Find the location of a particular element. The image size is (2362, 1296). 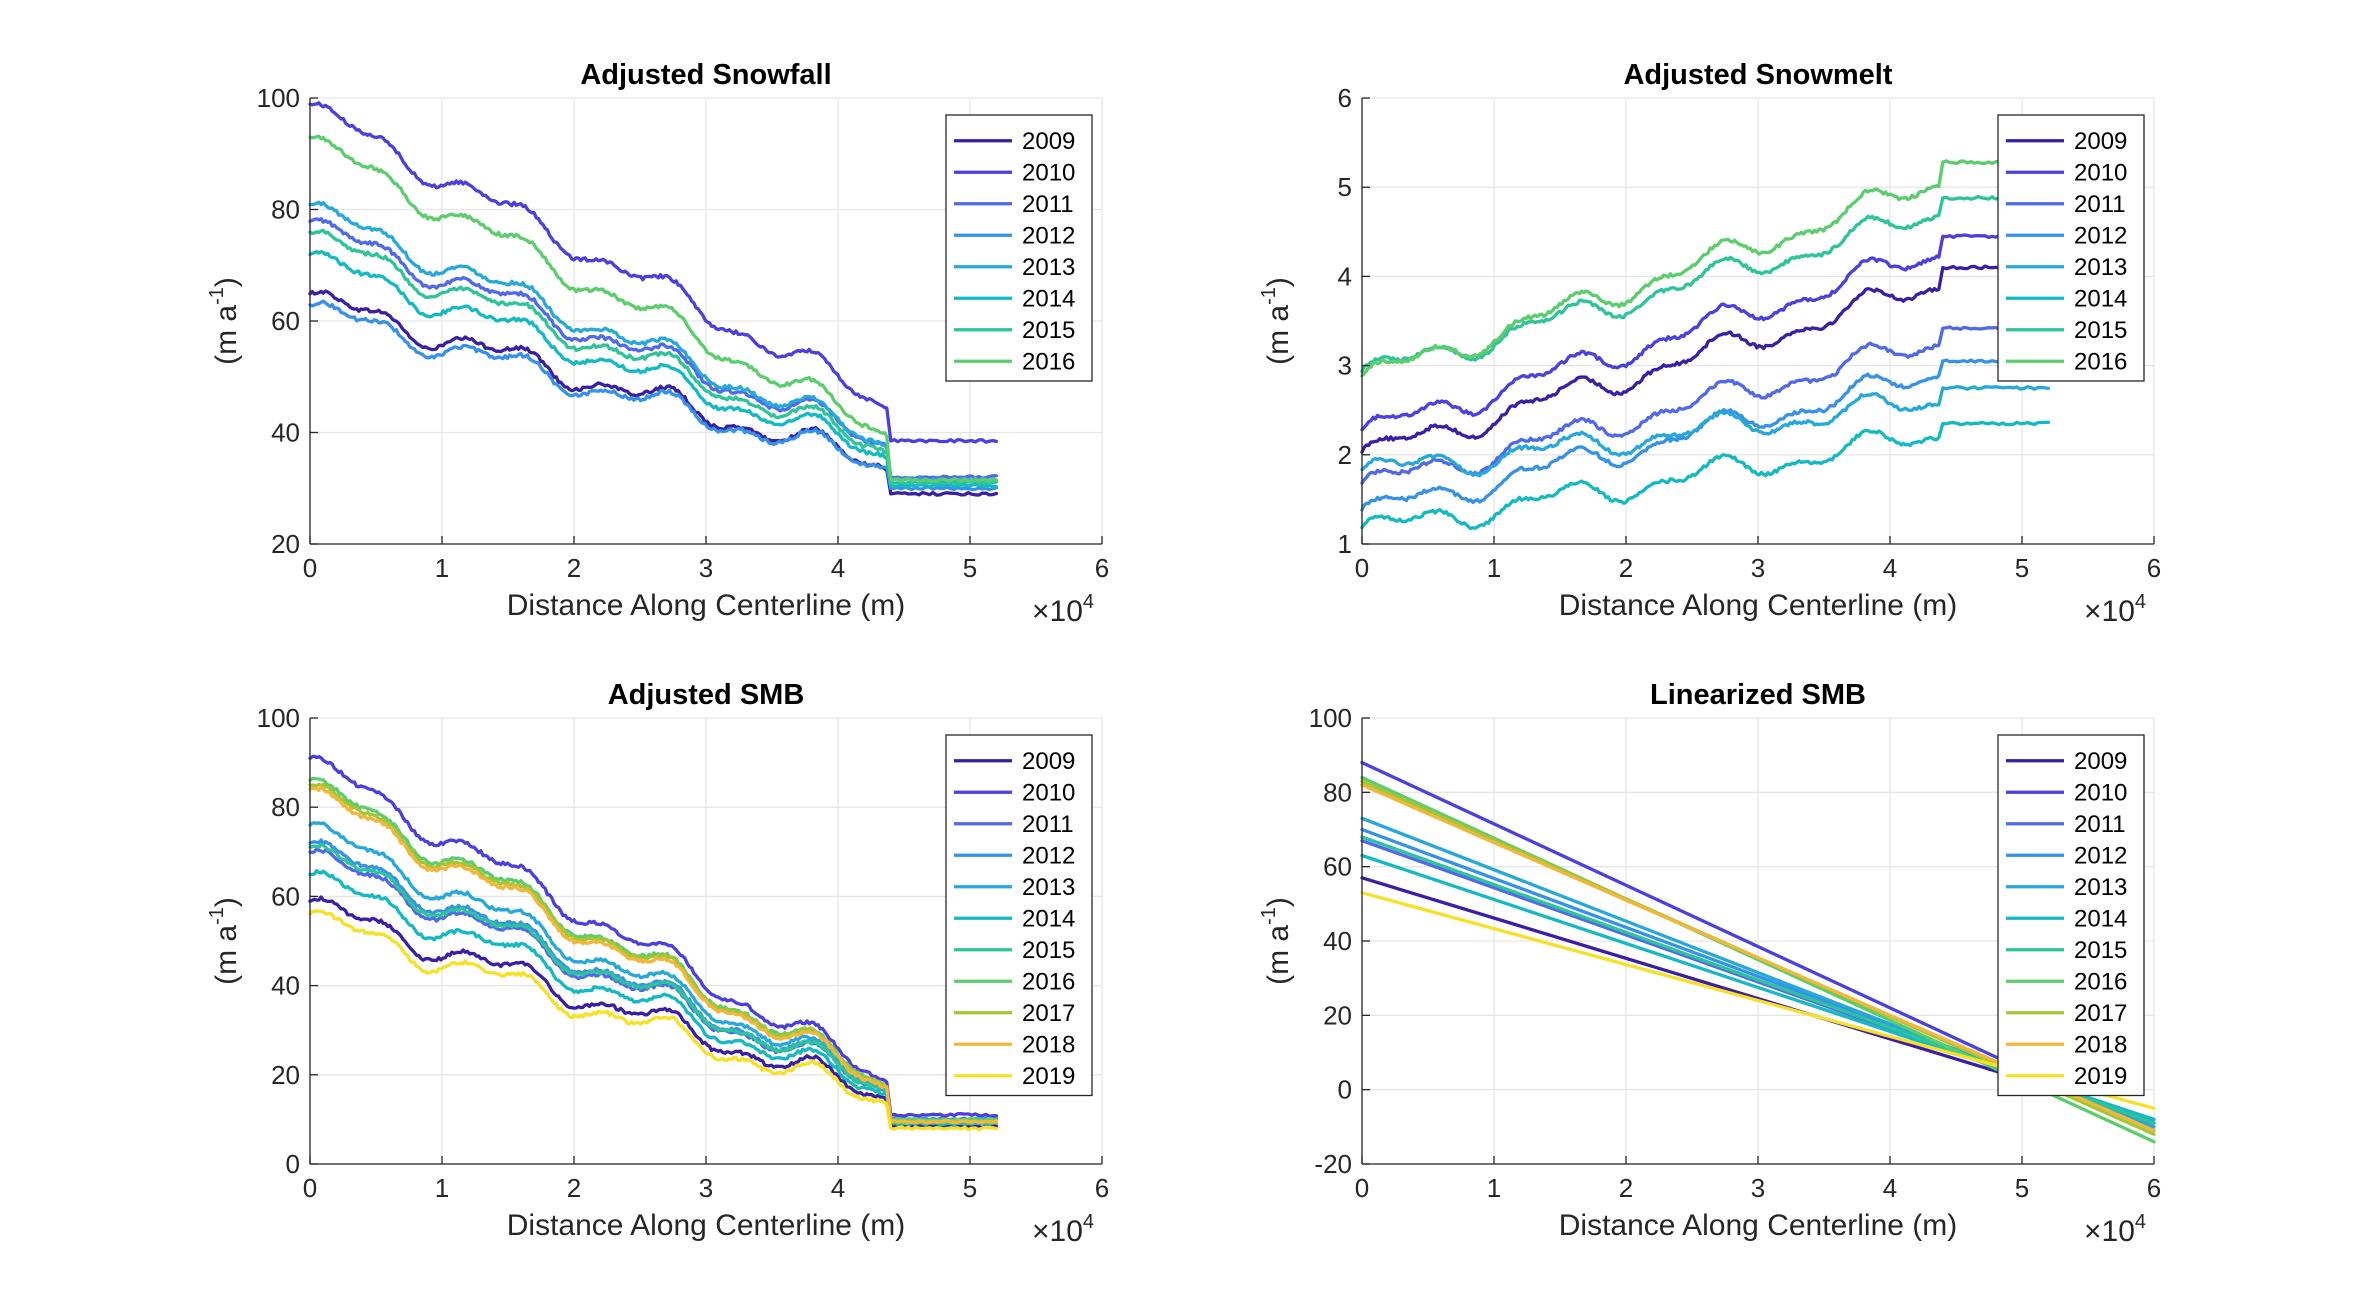

y-tick-label: 1 is located at coordinates (1345, 544).